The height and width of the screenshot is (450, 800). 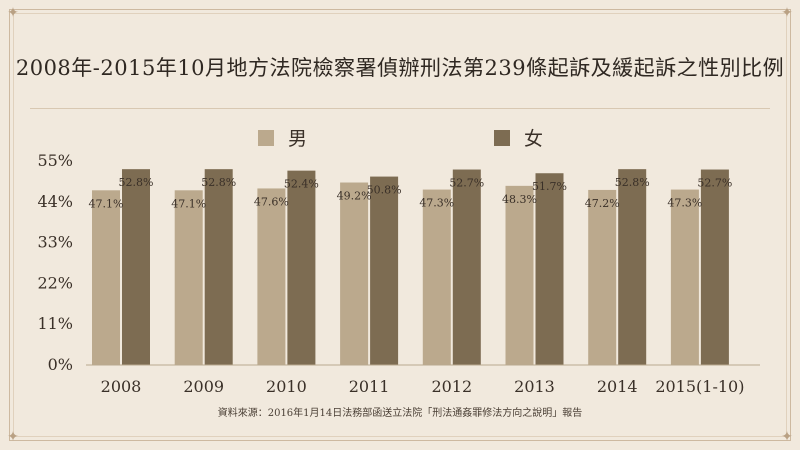 I want to click on y-tick-label: 33%, so click(x=55, y=242).